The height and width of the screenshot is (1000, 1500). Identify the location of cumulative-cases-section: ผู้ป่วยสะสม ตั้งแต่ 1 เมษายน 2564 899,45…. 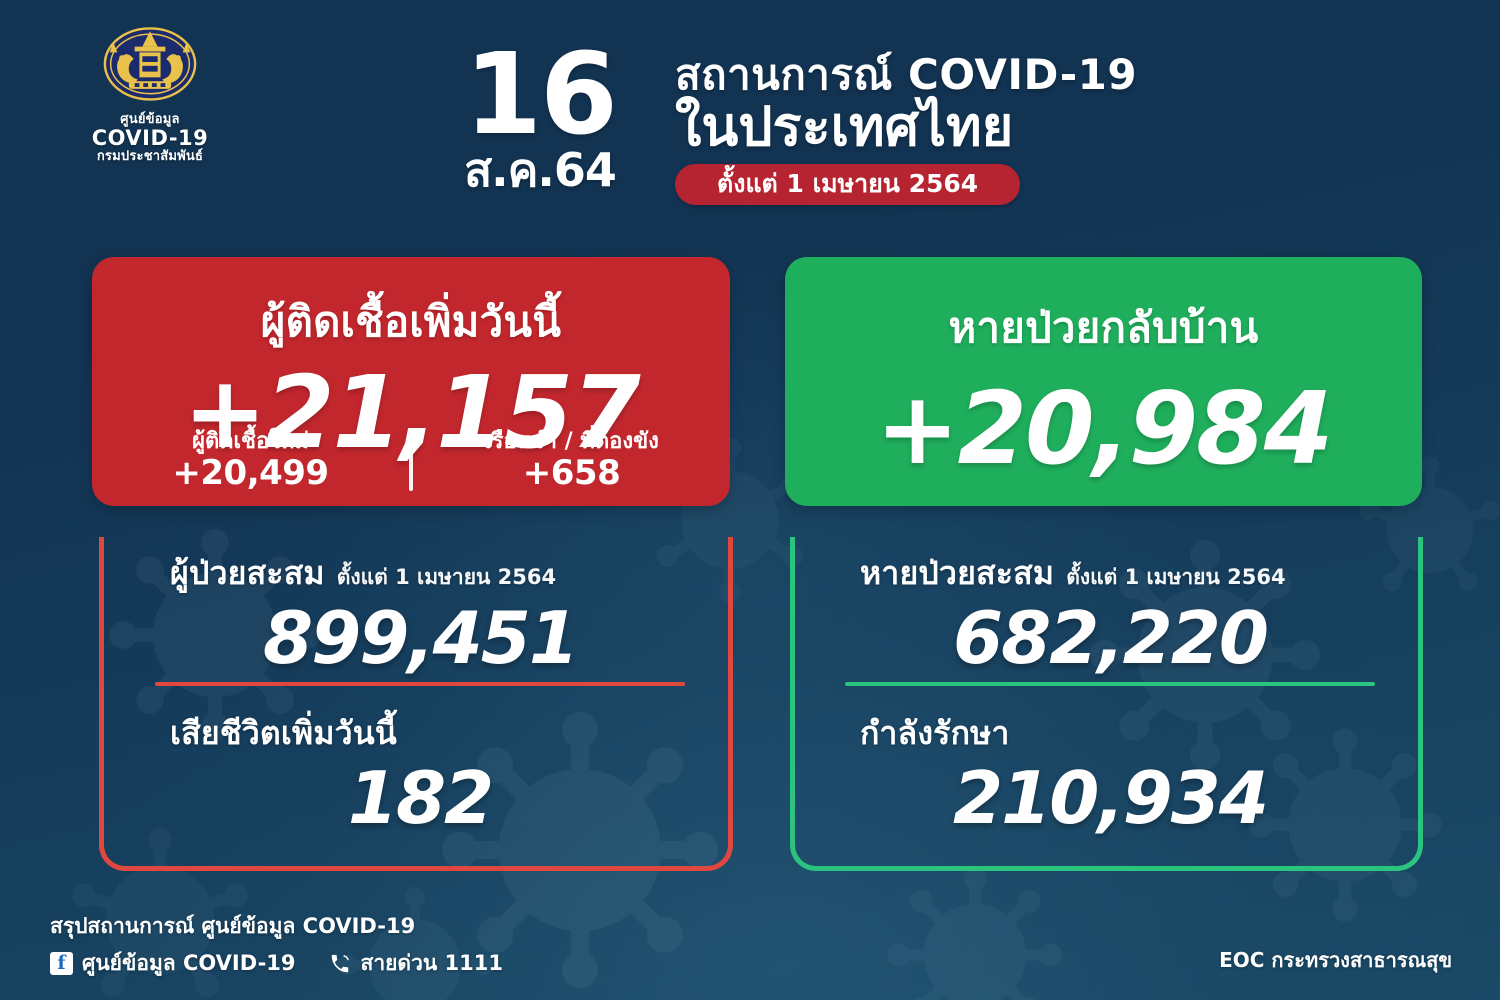
(420, 692).